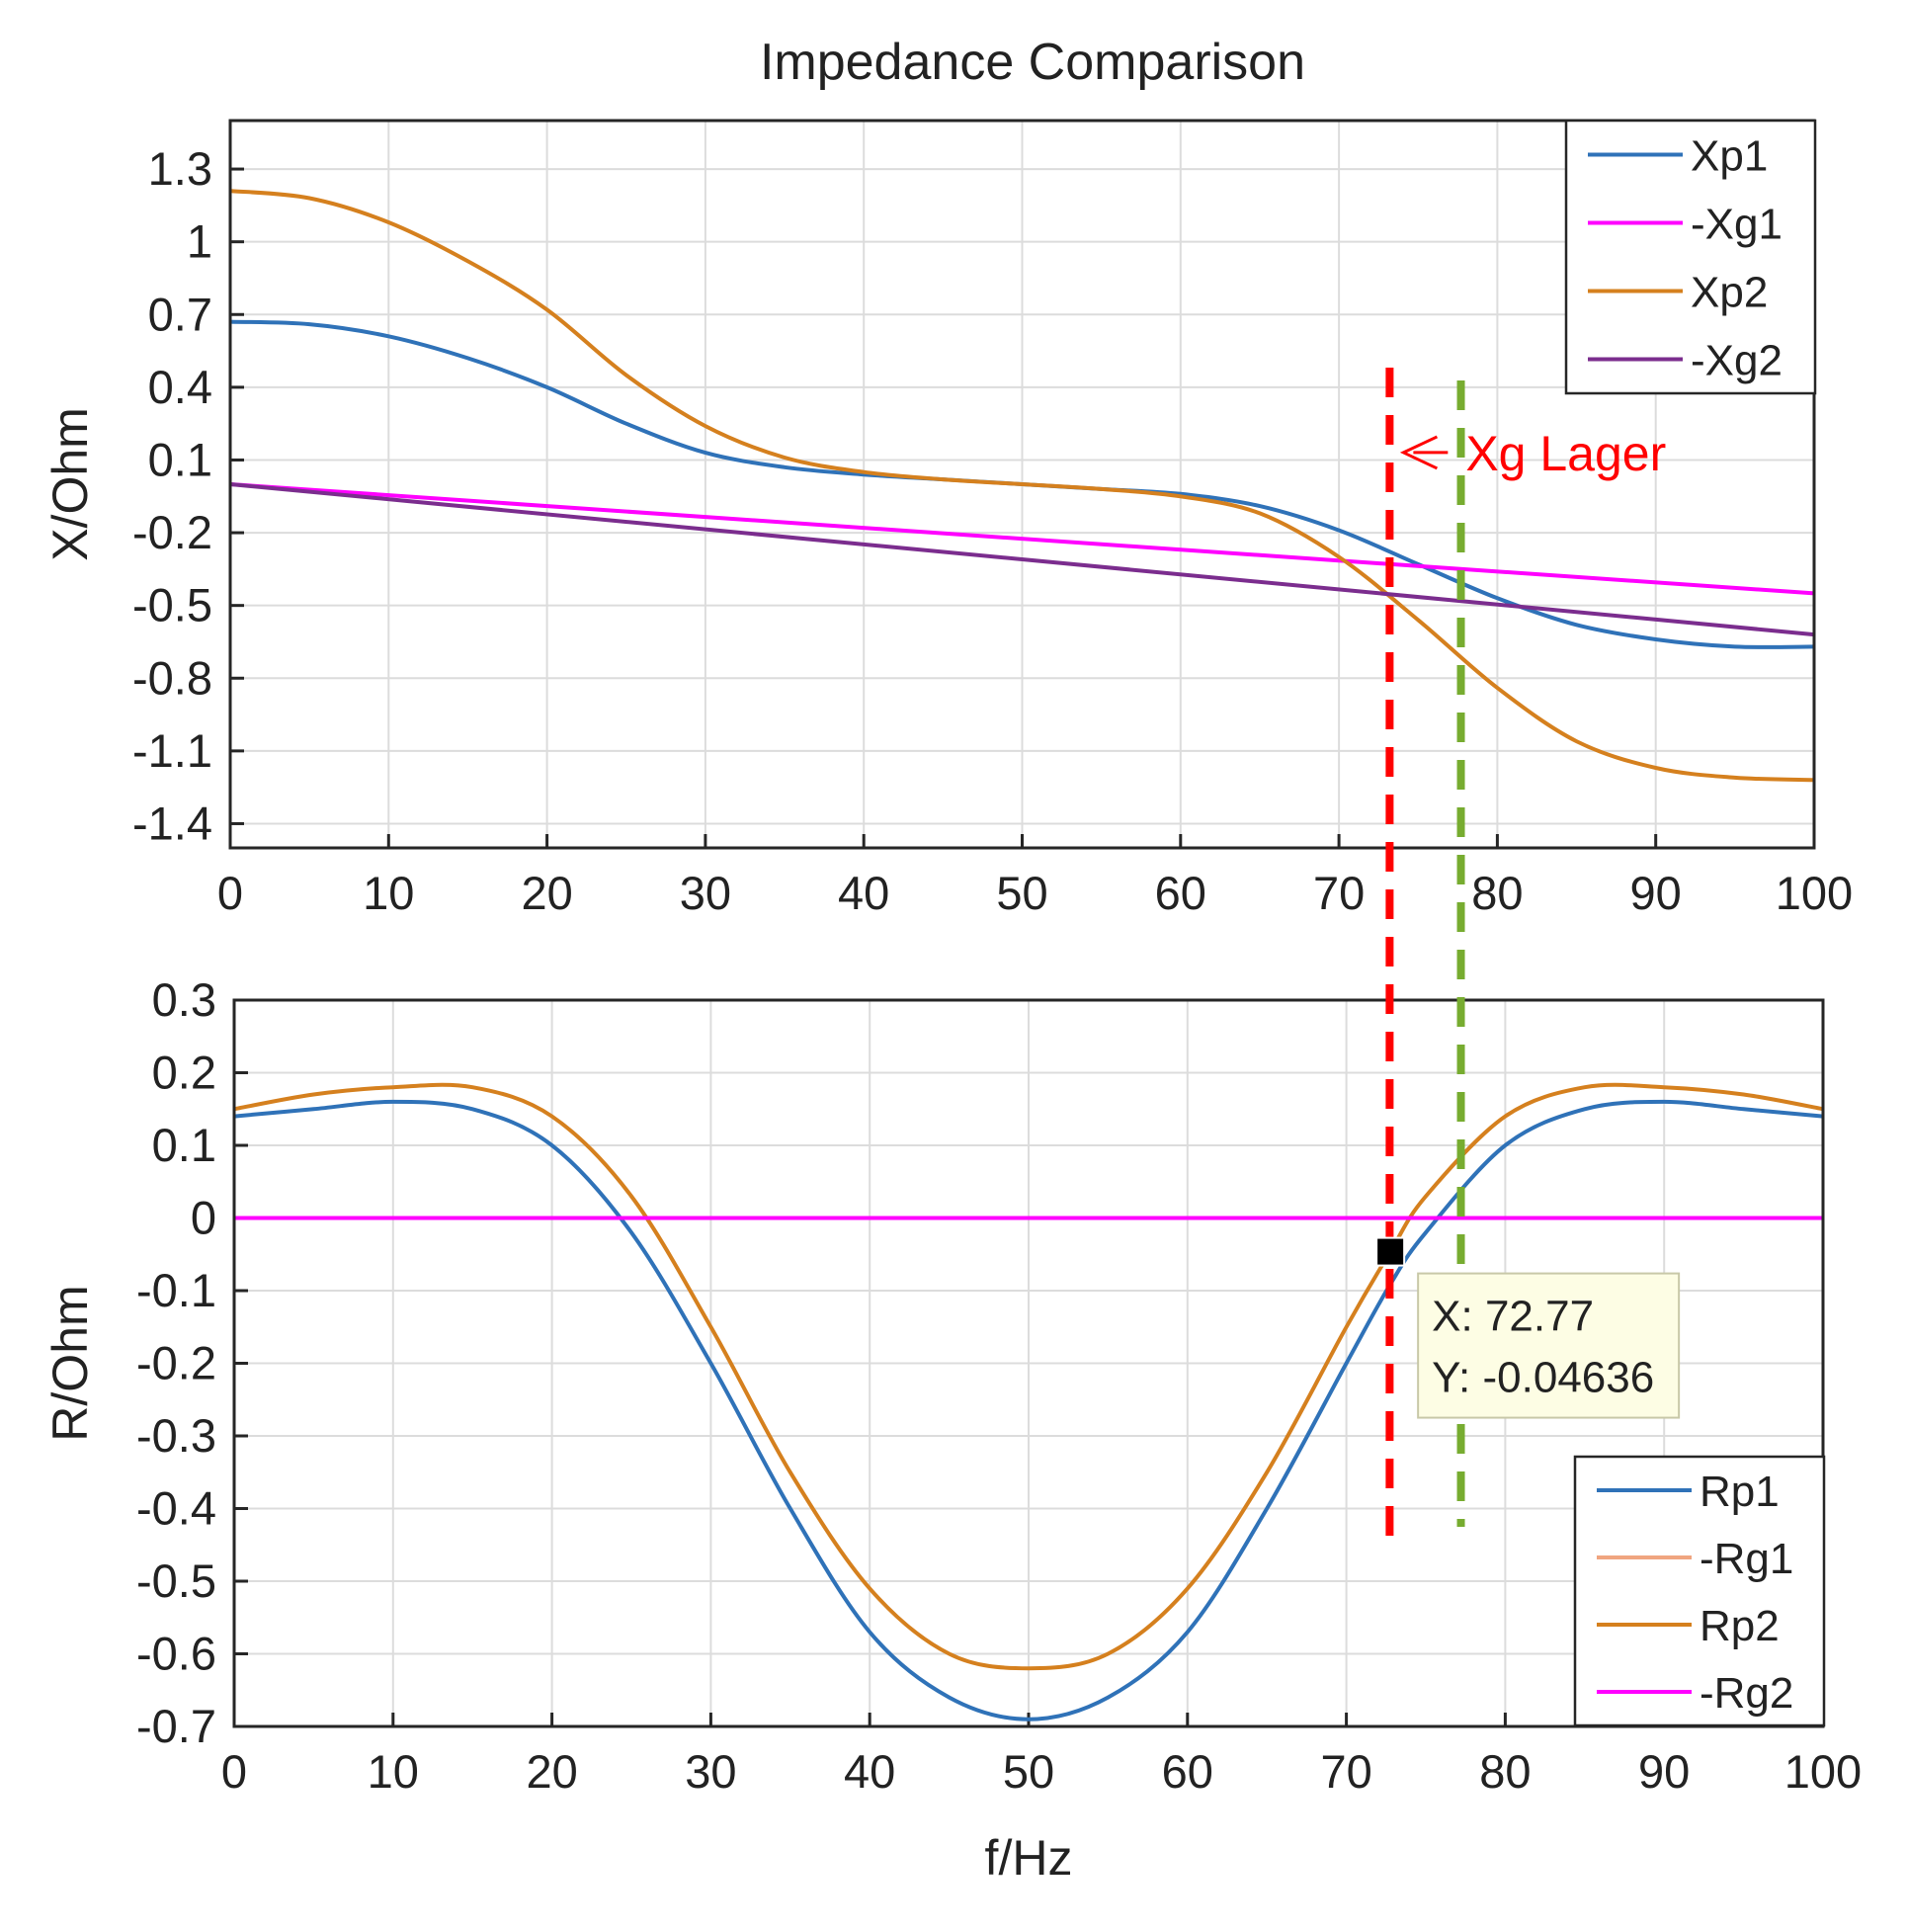 Image resolution: width=1907 pixels, height=1932 pixels. Describe the element at coordinates (1187, 1771) in the screenshot. I see `bottom-x-tick-label: 60` at that location.